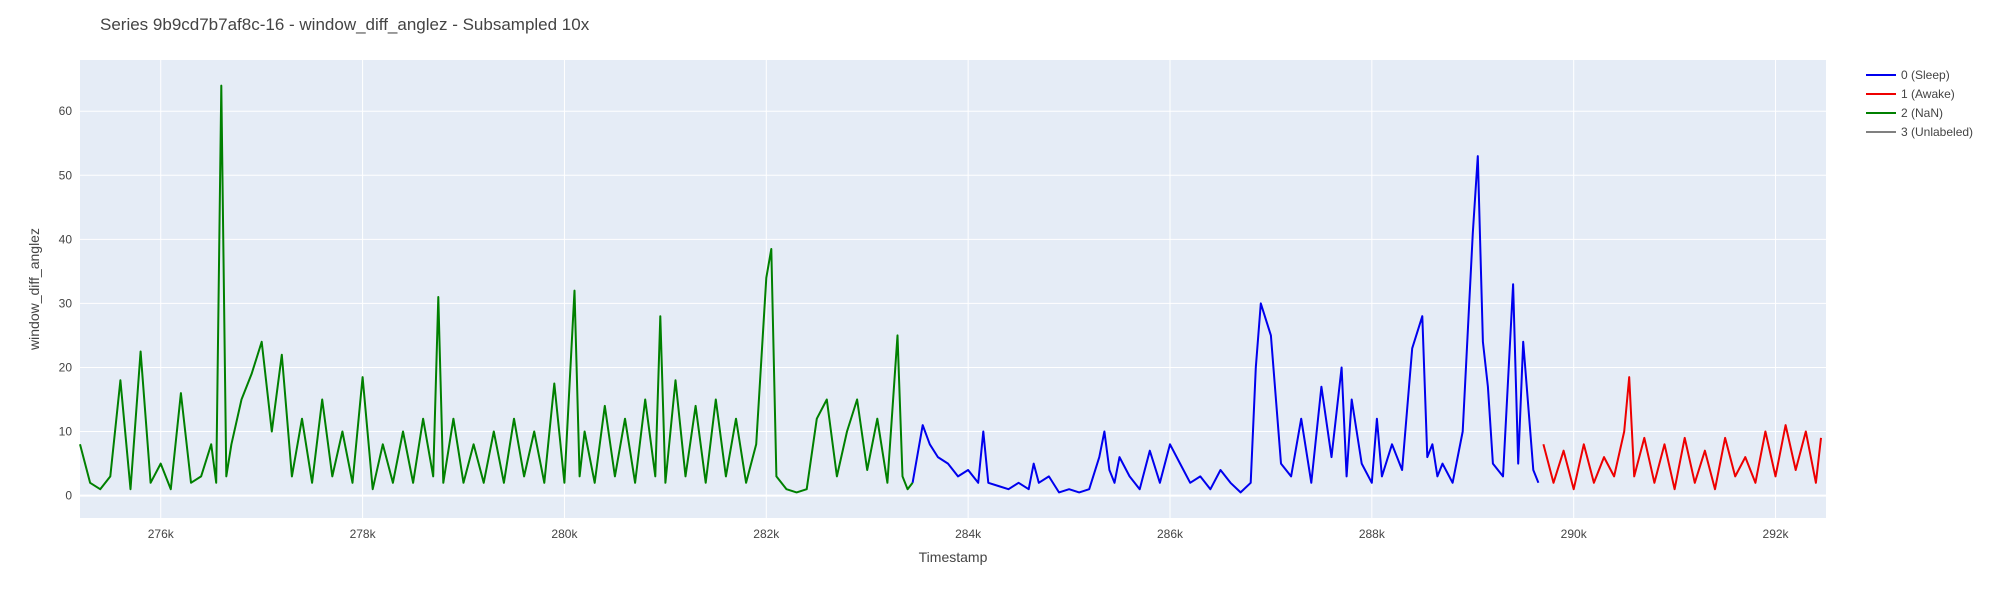  What do you see at coordinates (1372, 534) in the screenshot?
I see `x-tick-label: 288k` at bounding box center [1372, 534].